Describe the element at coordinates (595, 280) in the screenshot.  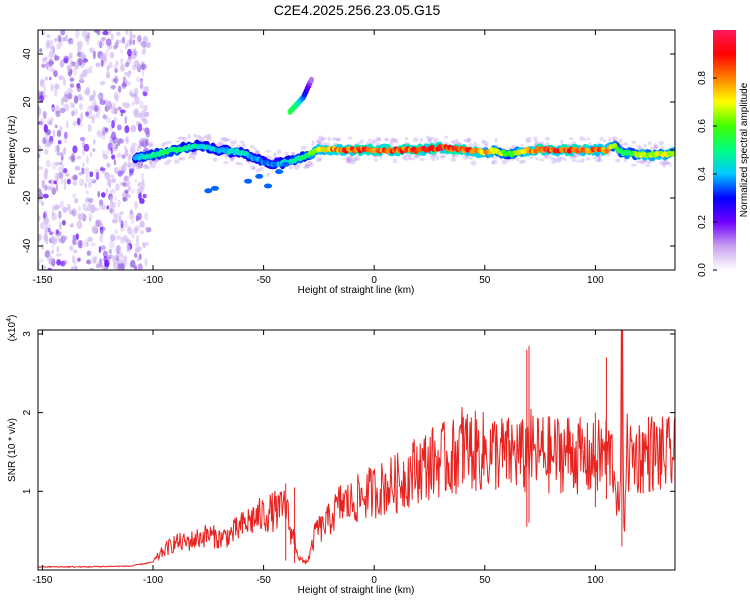
I see `x-tick-label: 100` at that location.